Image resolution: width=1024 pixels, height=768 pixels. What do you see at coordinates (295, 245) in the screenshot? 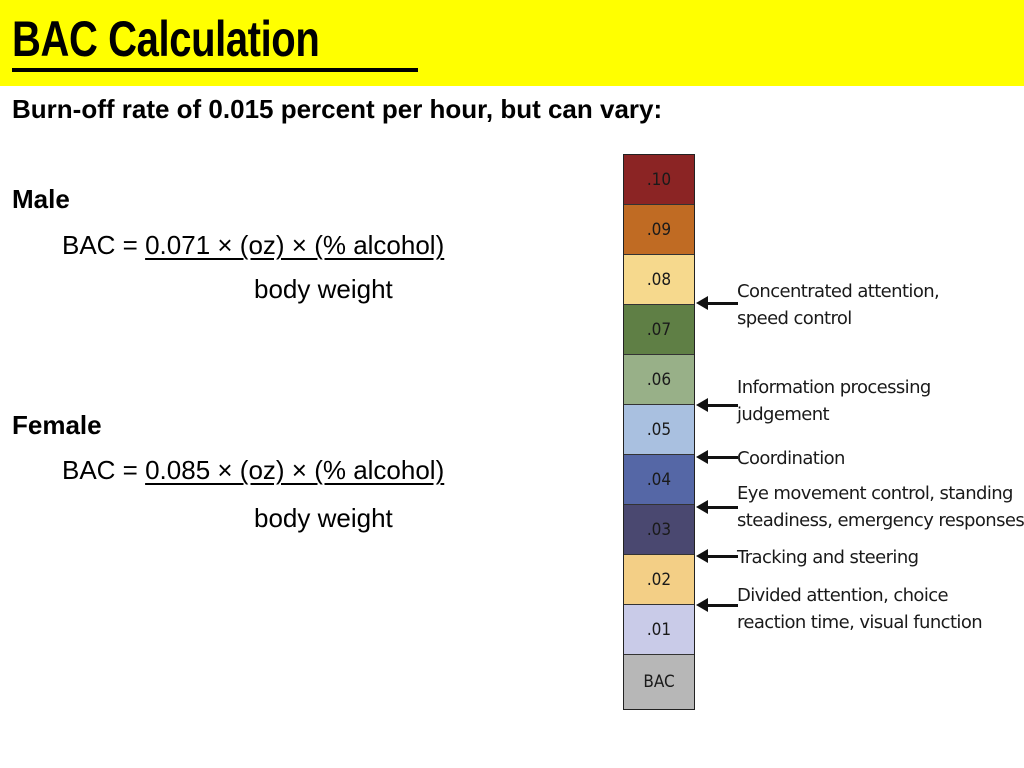
I see `male-formula-numerator: 0.071 × (oz) × (% alcohol)` at bounding box center [295, 245].